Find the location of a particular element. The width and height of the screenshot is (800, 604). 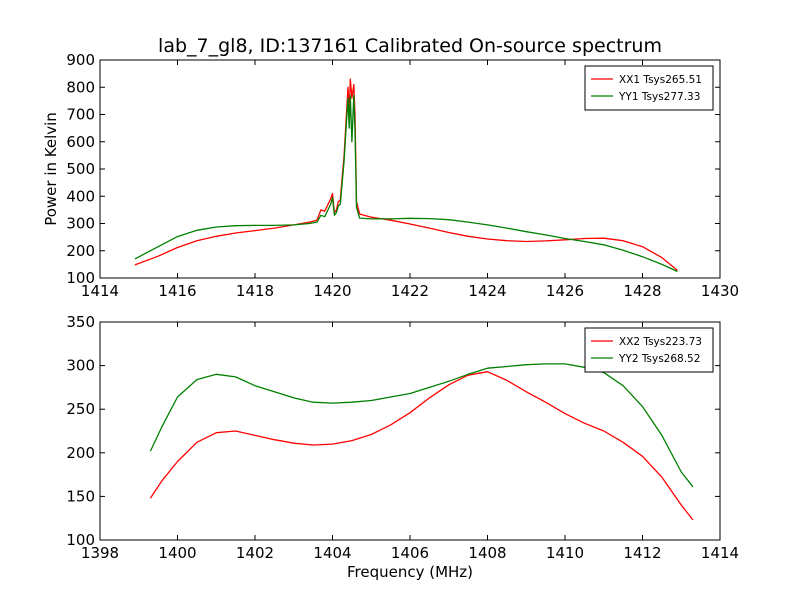

y-tick-label: 500 is located at coordinates (80, 169).